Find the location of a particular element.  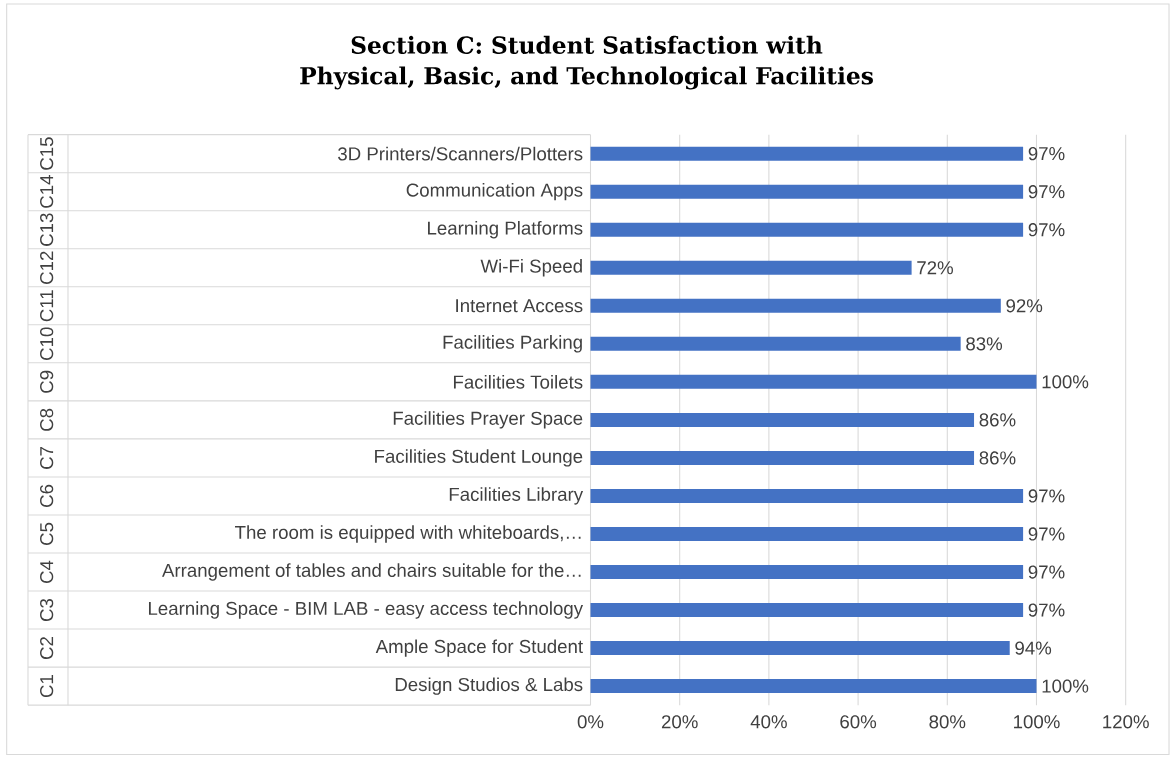

x-tick-label: 120% is located at coordinates (1126, 722).